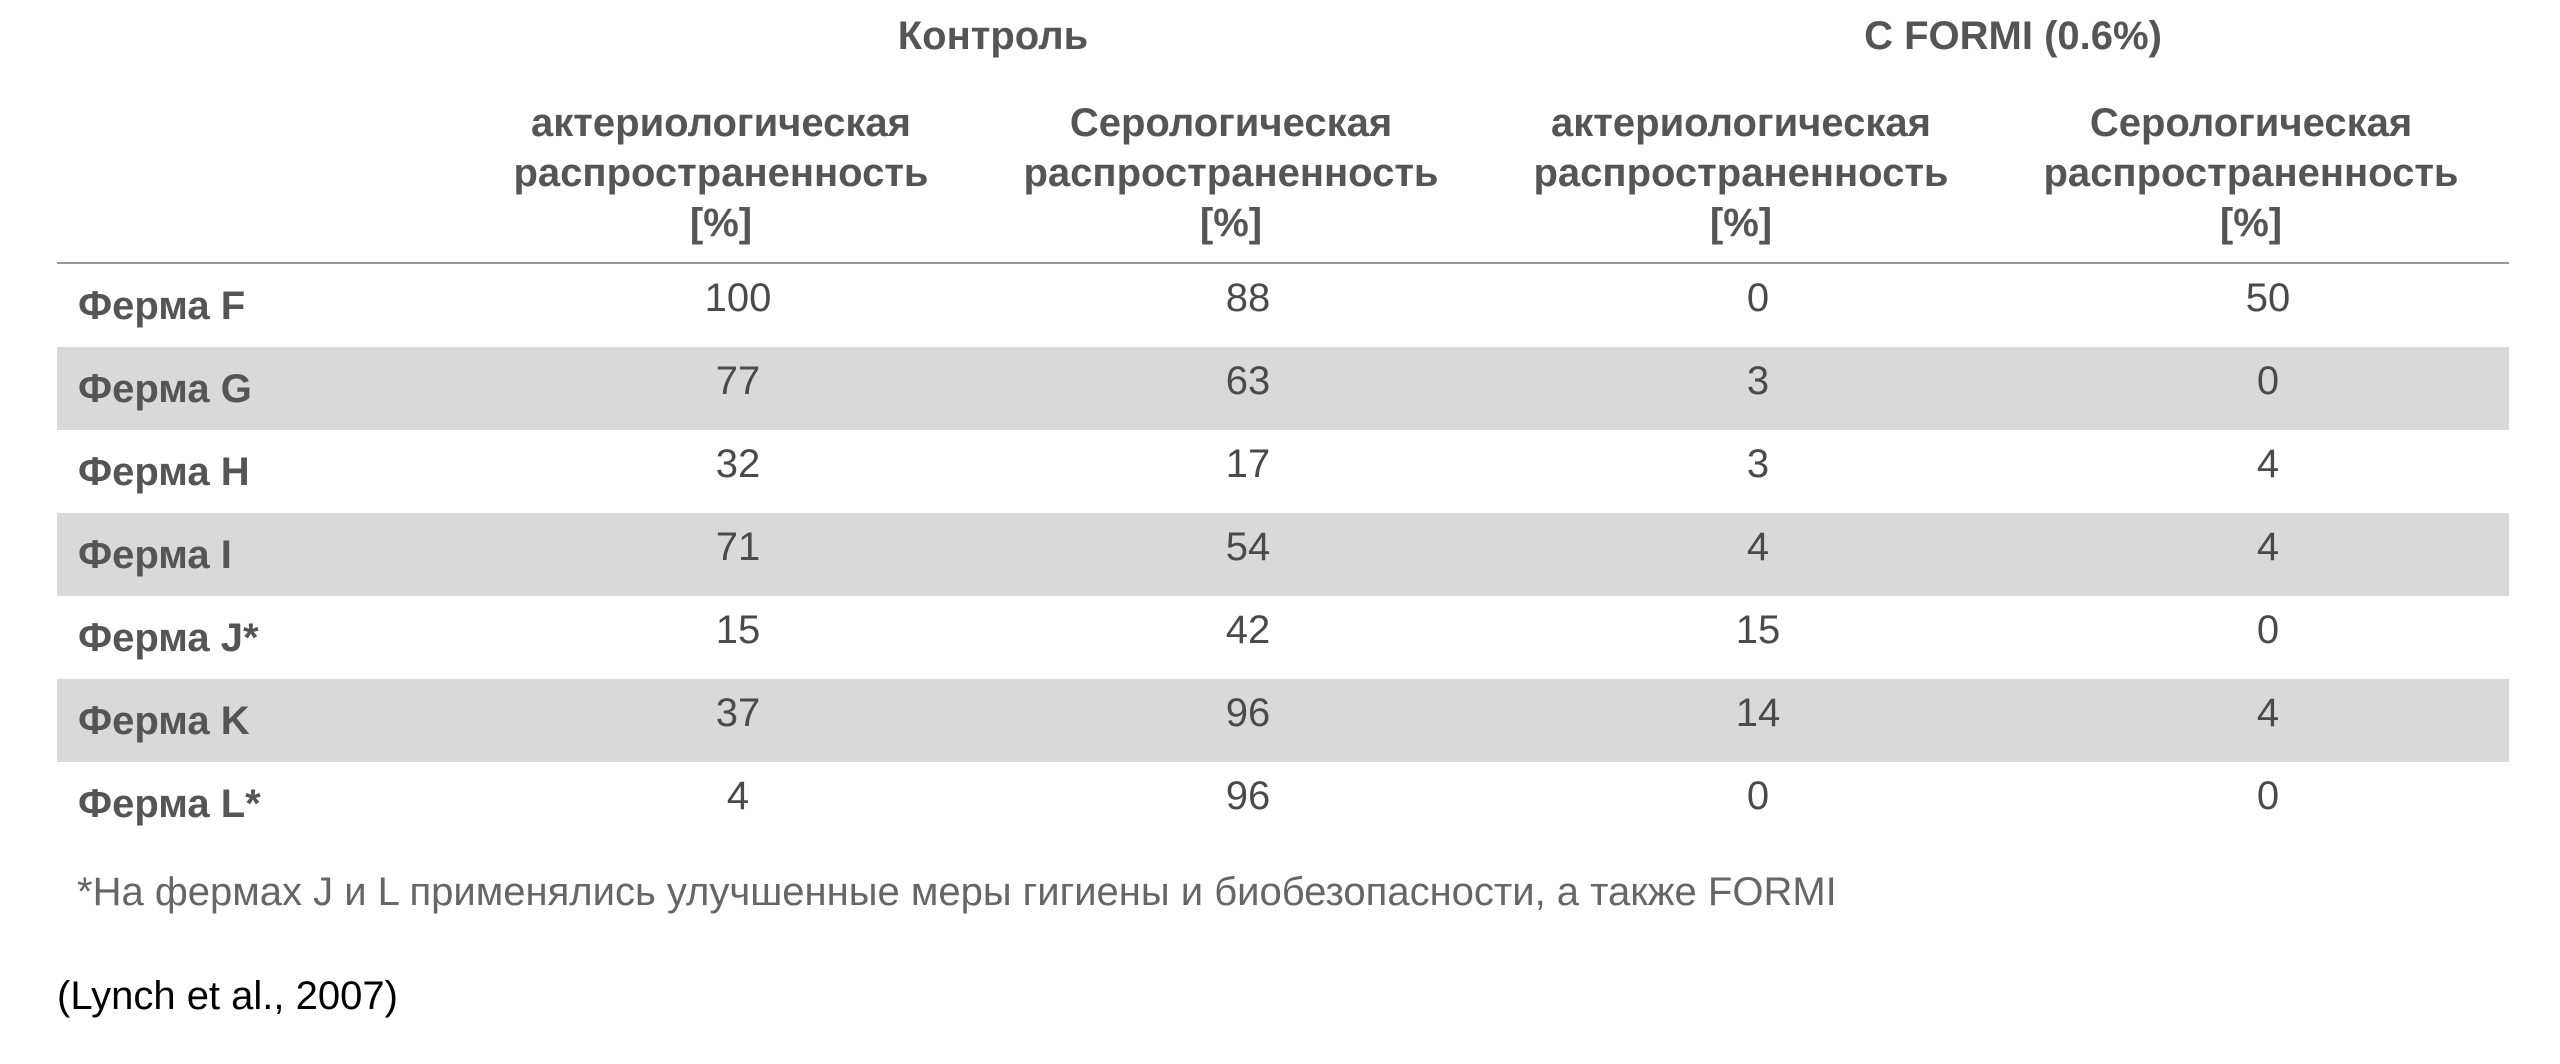 The height and width of the screenshot is (1064, 2560). Describe the element at coordinates (1283, 388) in the screenshot. I see `table-row: Ферма G 77 63 3 0` at that location.